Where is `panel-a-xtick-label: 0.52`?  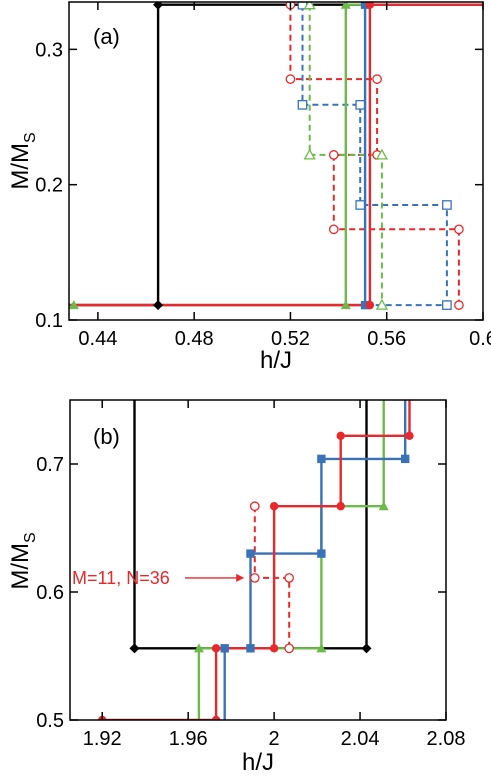
panel-a-xtick-label: 0.52 is located at coordinates (290, 339).